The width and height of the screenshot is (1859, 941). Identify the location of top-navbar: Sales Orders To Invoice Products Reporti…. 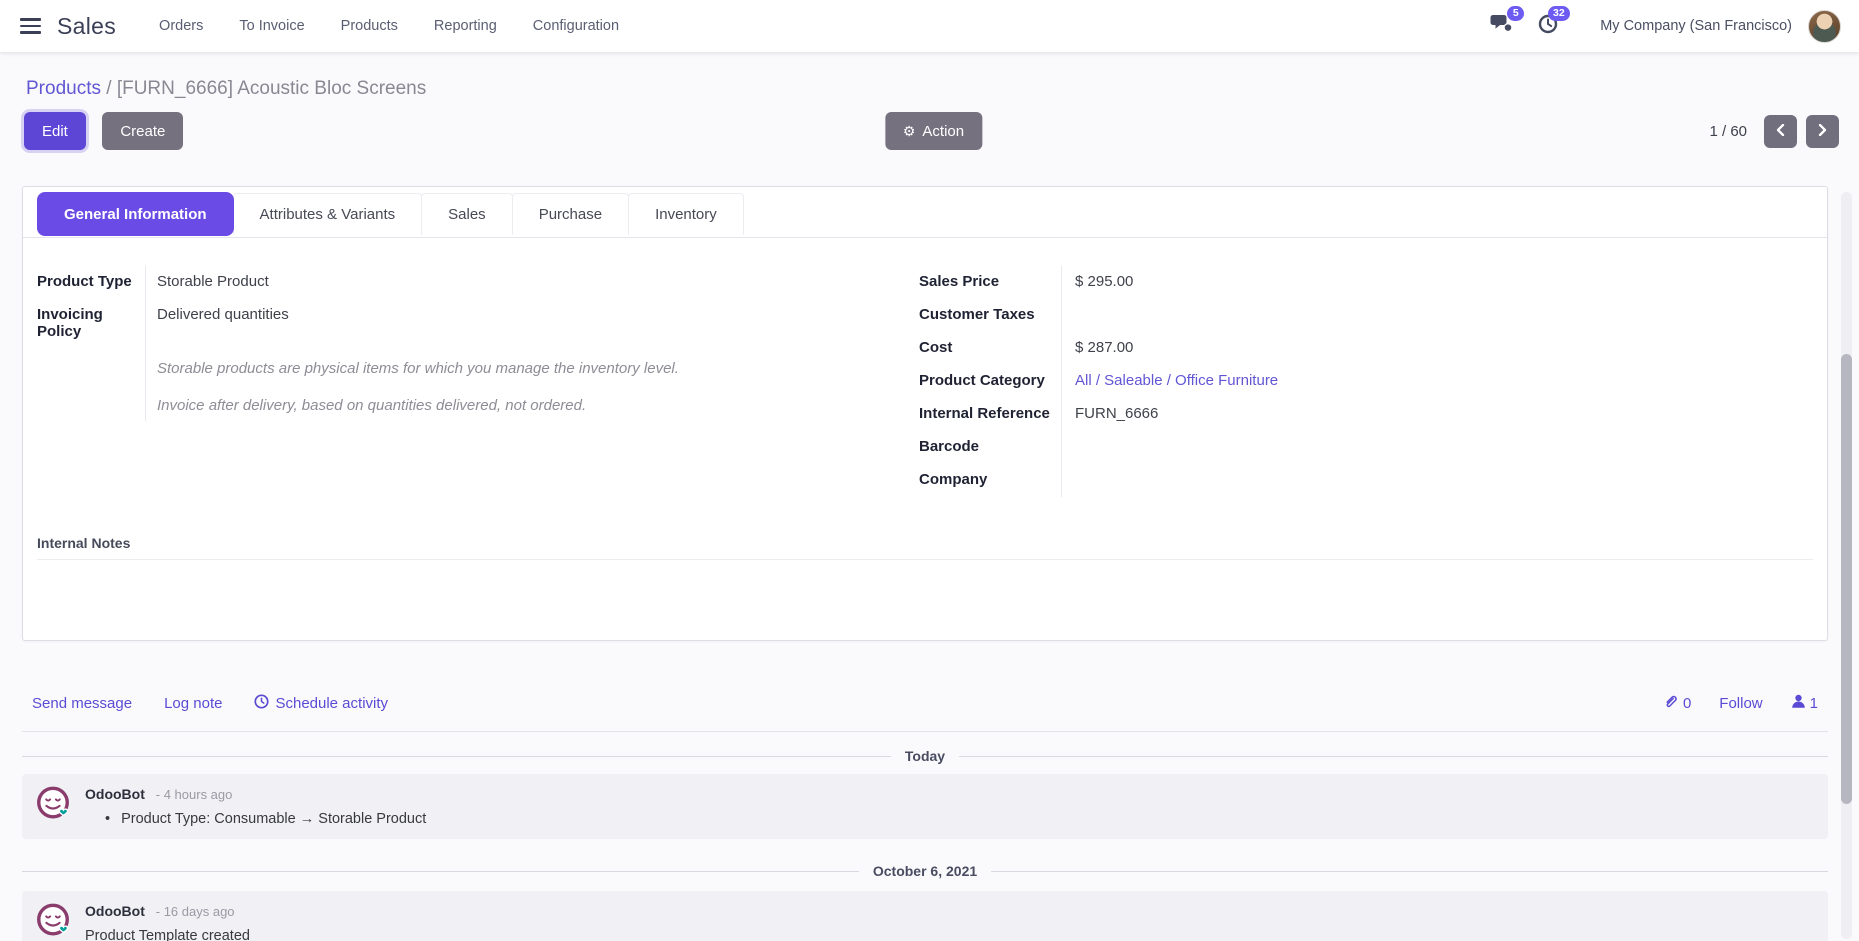
(929, 26).